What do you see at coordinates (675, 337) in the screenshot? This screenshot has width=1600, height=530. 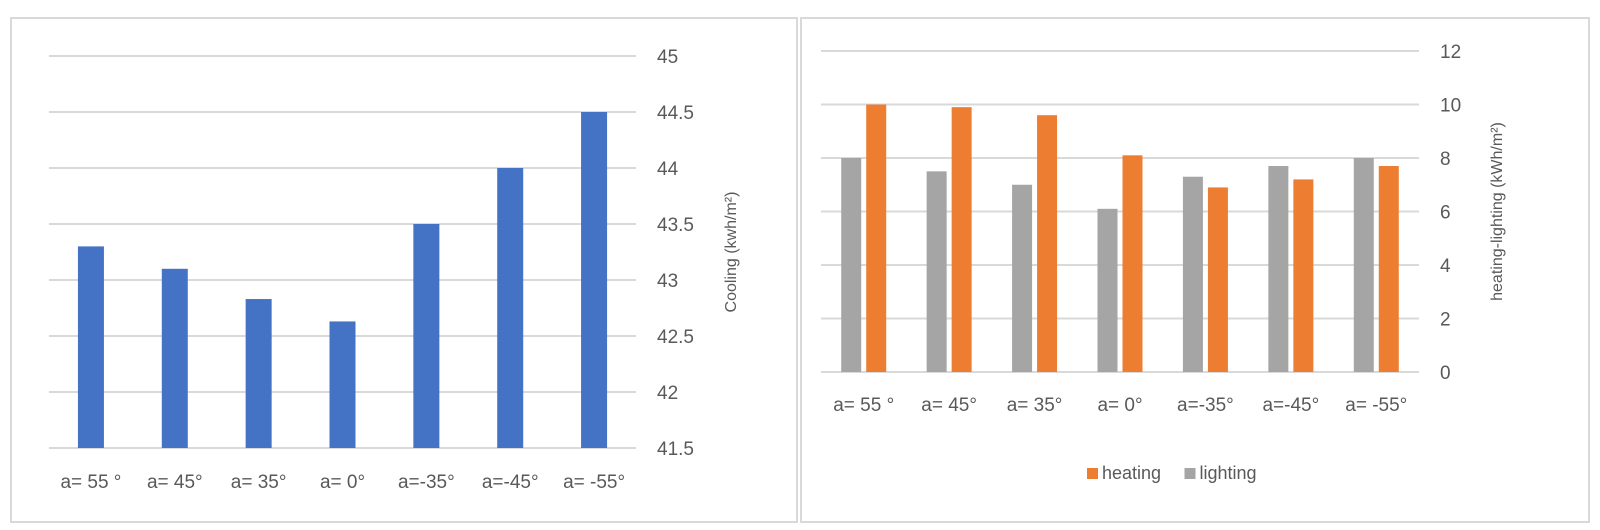 I see `y-tick-label: 42.5` at bounding box center [675, 337].